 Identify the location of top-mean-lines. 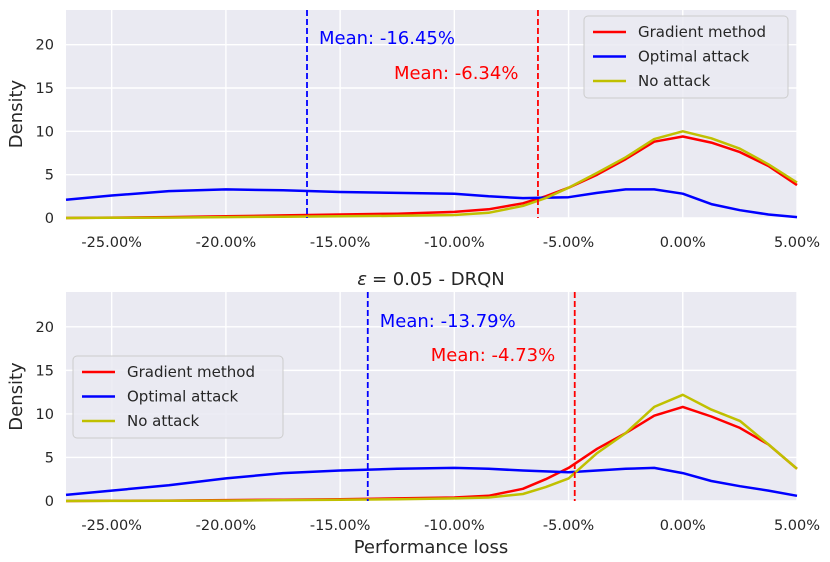
(422, 114).